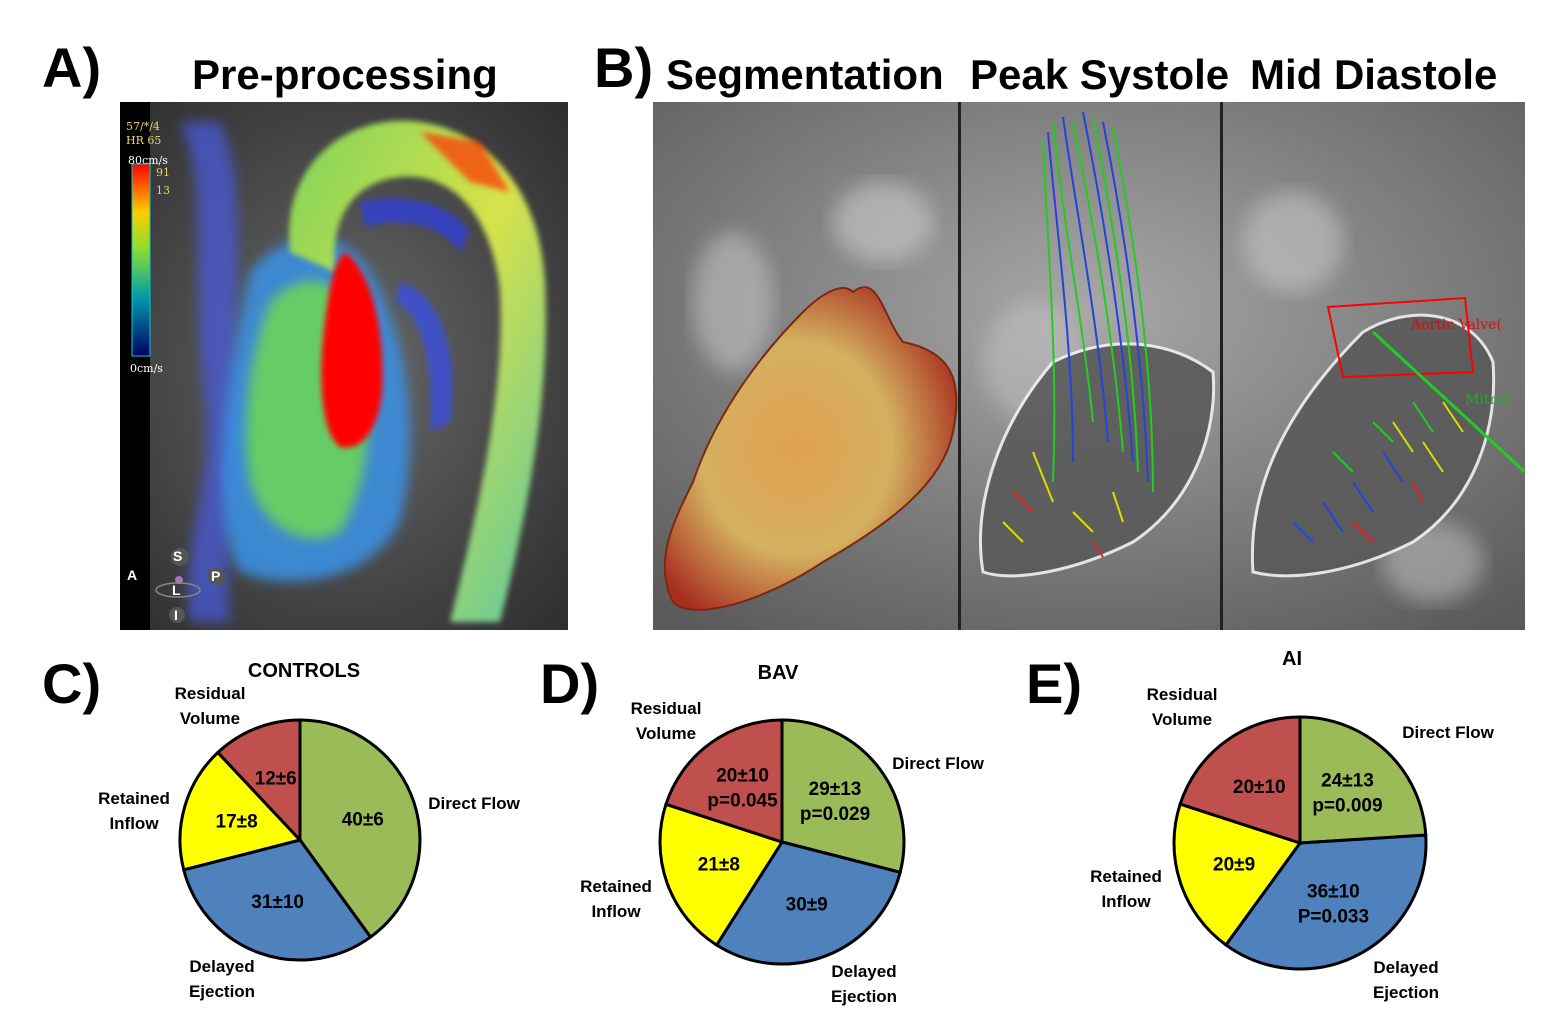 The height and width of the screenshot is (1016, 1542). Describe the element at coordinates (345, 74) in the screenshot. I see `panel-a-heading: Pre-processing` at that location.